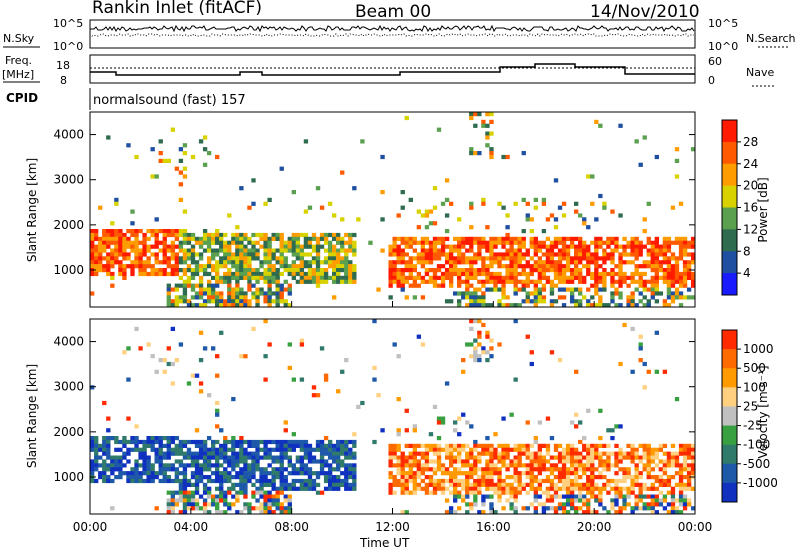 This screenshot has height=554, width=800. Describe the element at coordinates (18, 60) in the screenshot. I see `freq-label: Freq.` at that location.